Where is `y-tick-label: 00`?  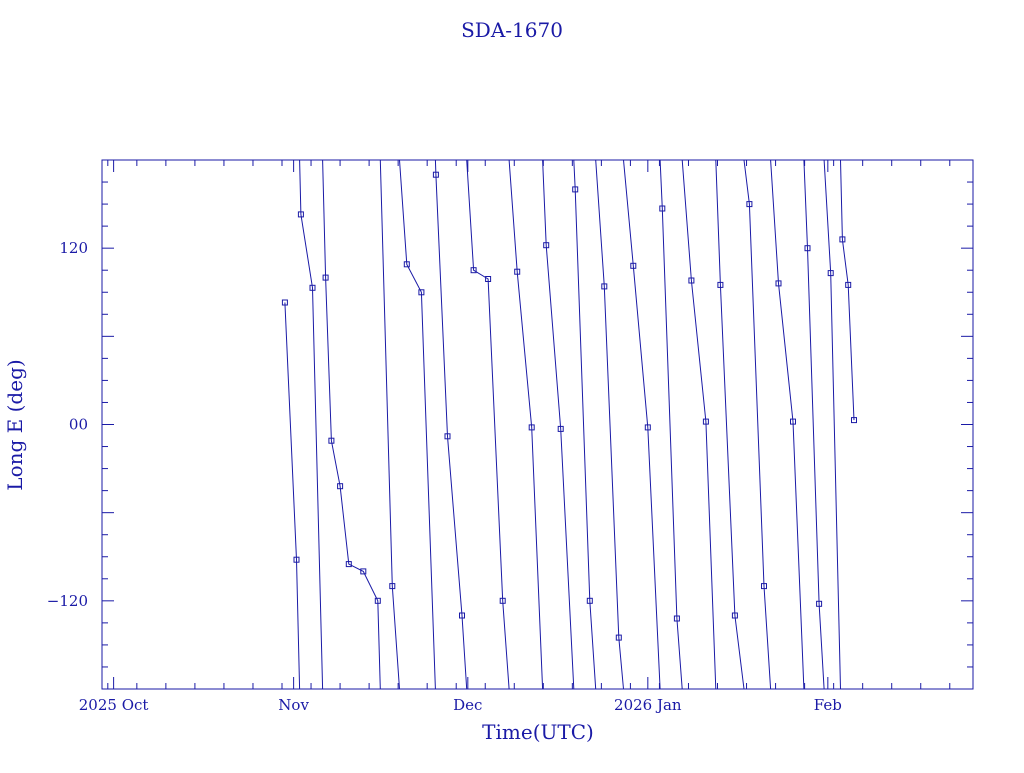
y-tick-label: 00 is located at coordinates (78, 425).